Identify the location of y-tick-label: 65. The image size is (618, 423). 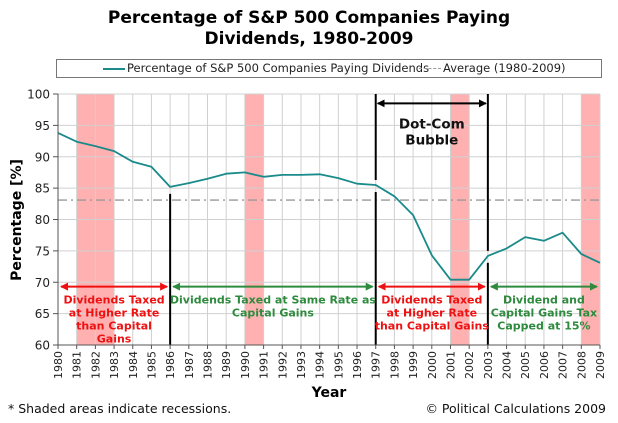
(42, 314).